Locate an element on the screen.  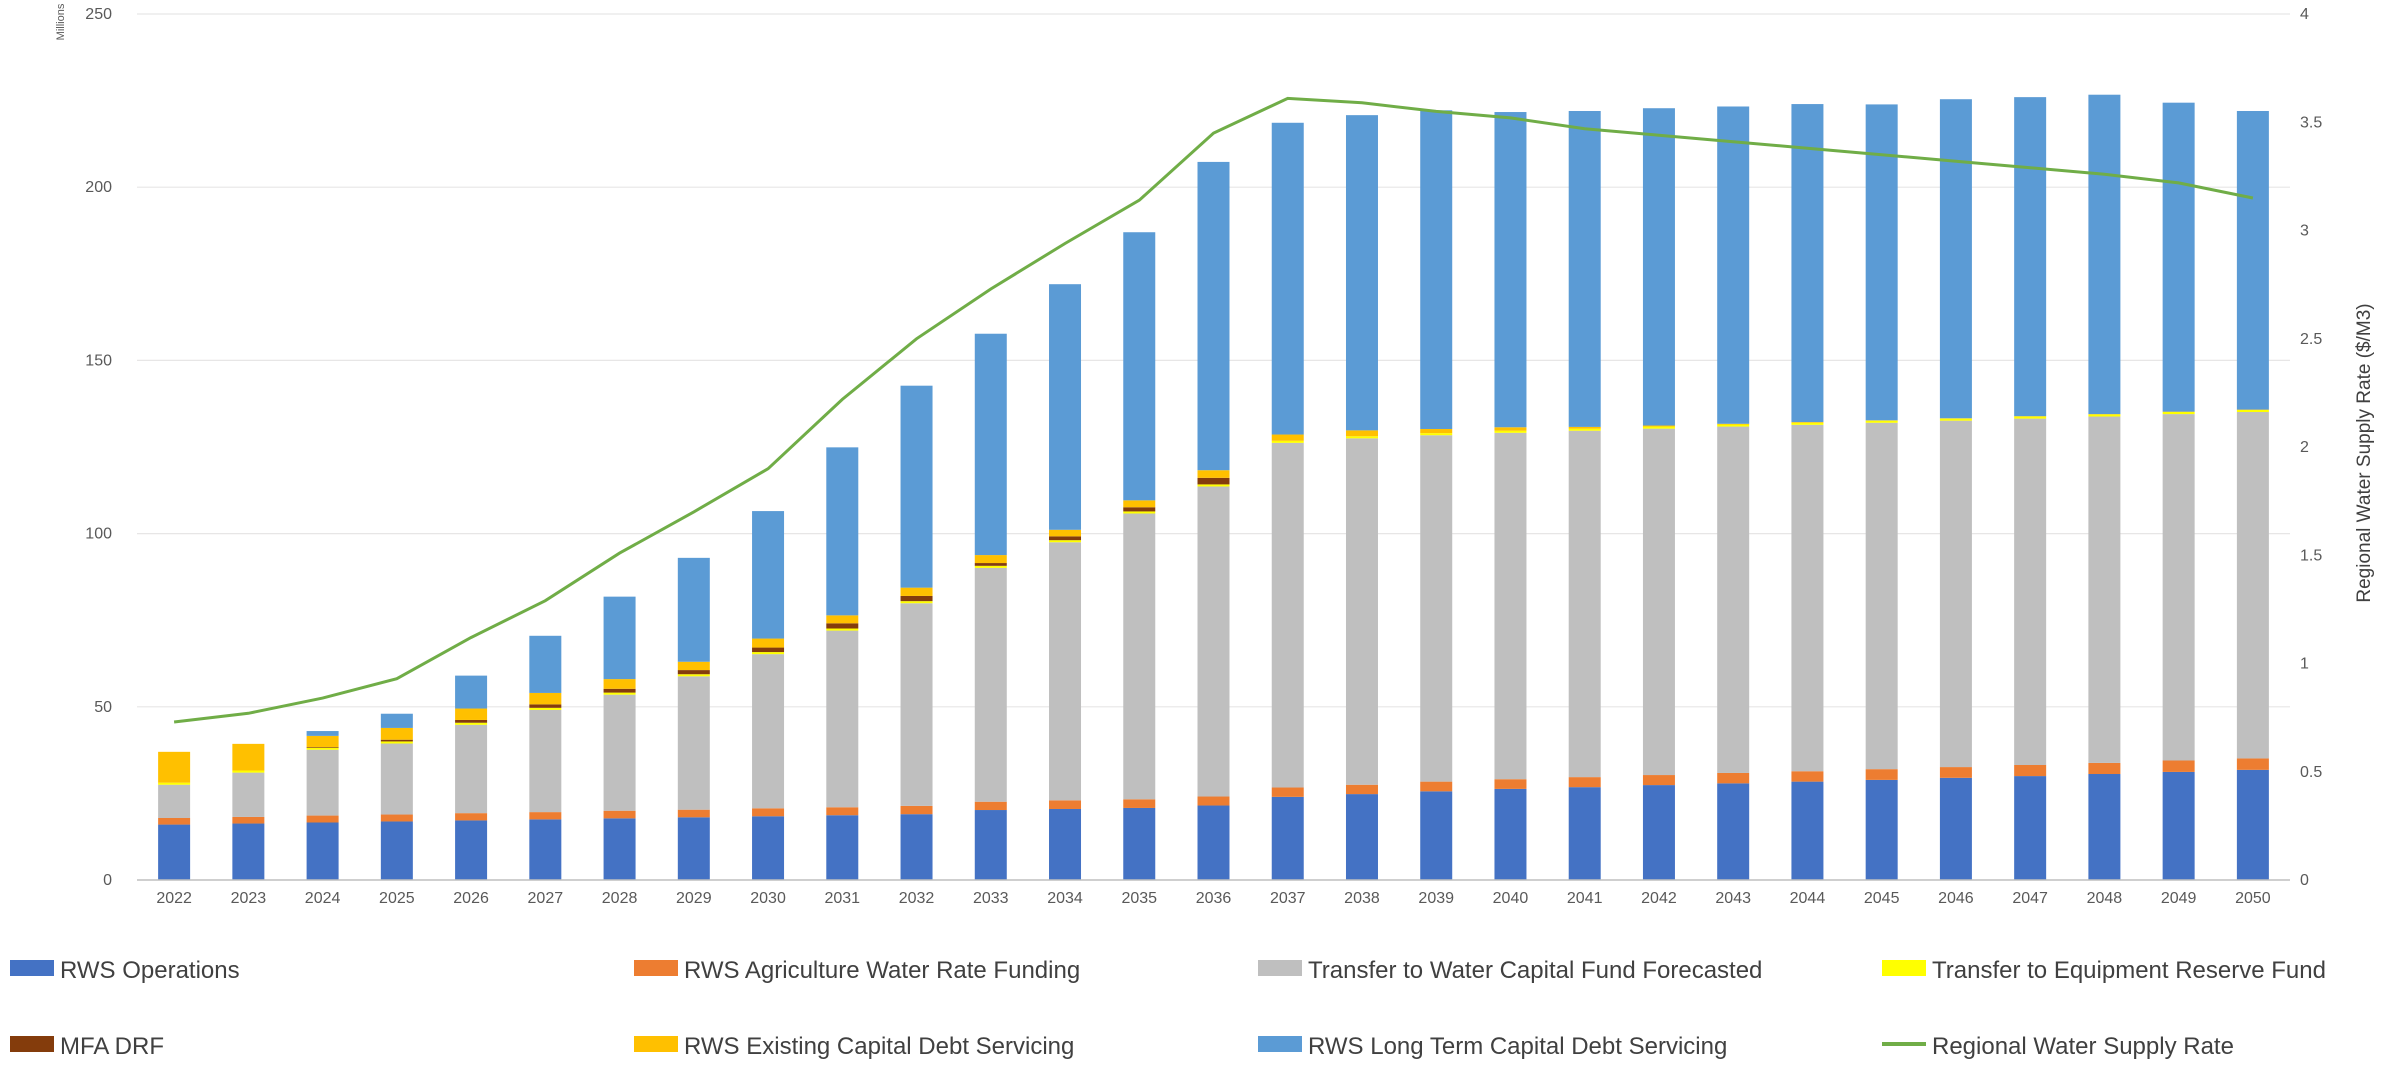
legend-label: RWS Agriculture Water Rate Funding is located at coordinates (882, 970).